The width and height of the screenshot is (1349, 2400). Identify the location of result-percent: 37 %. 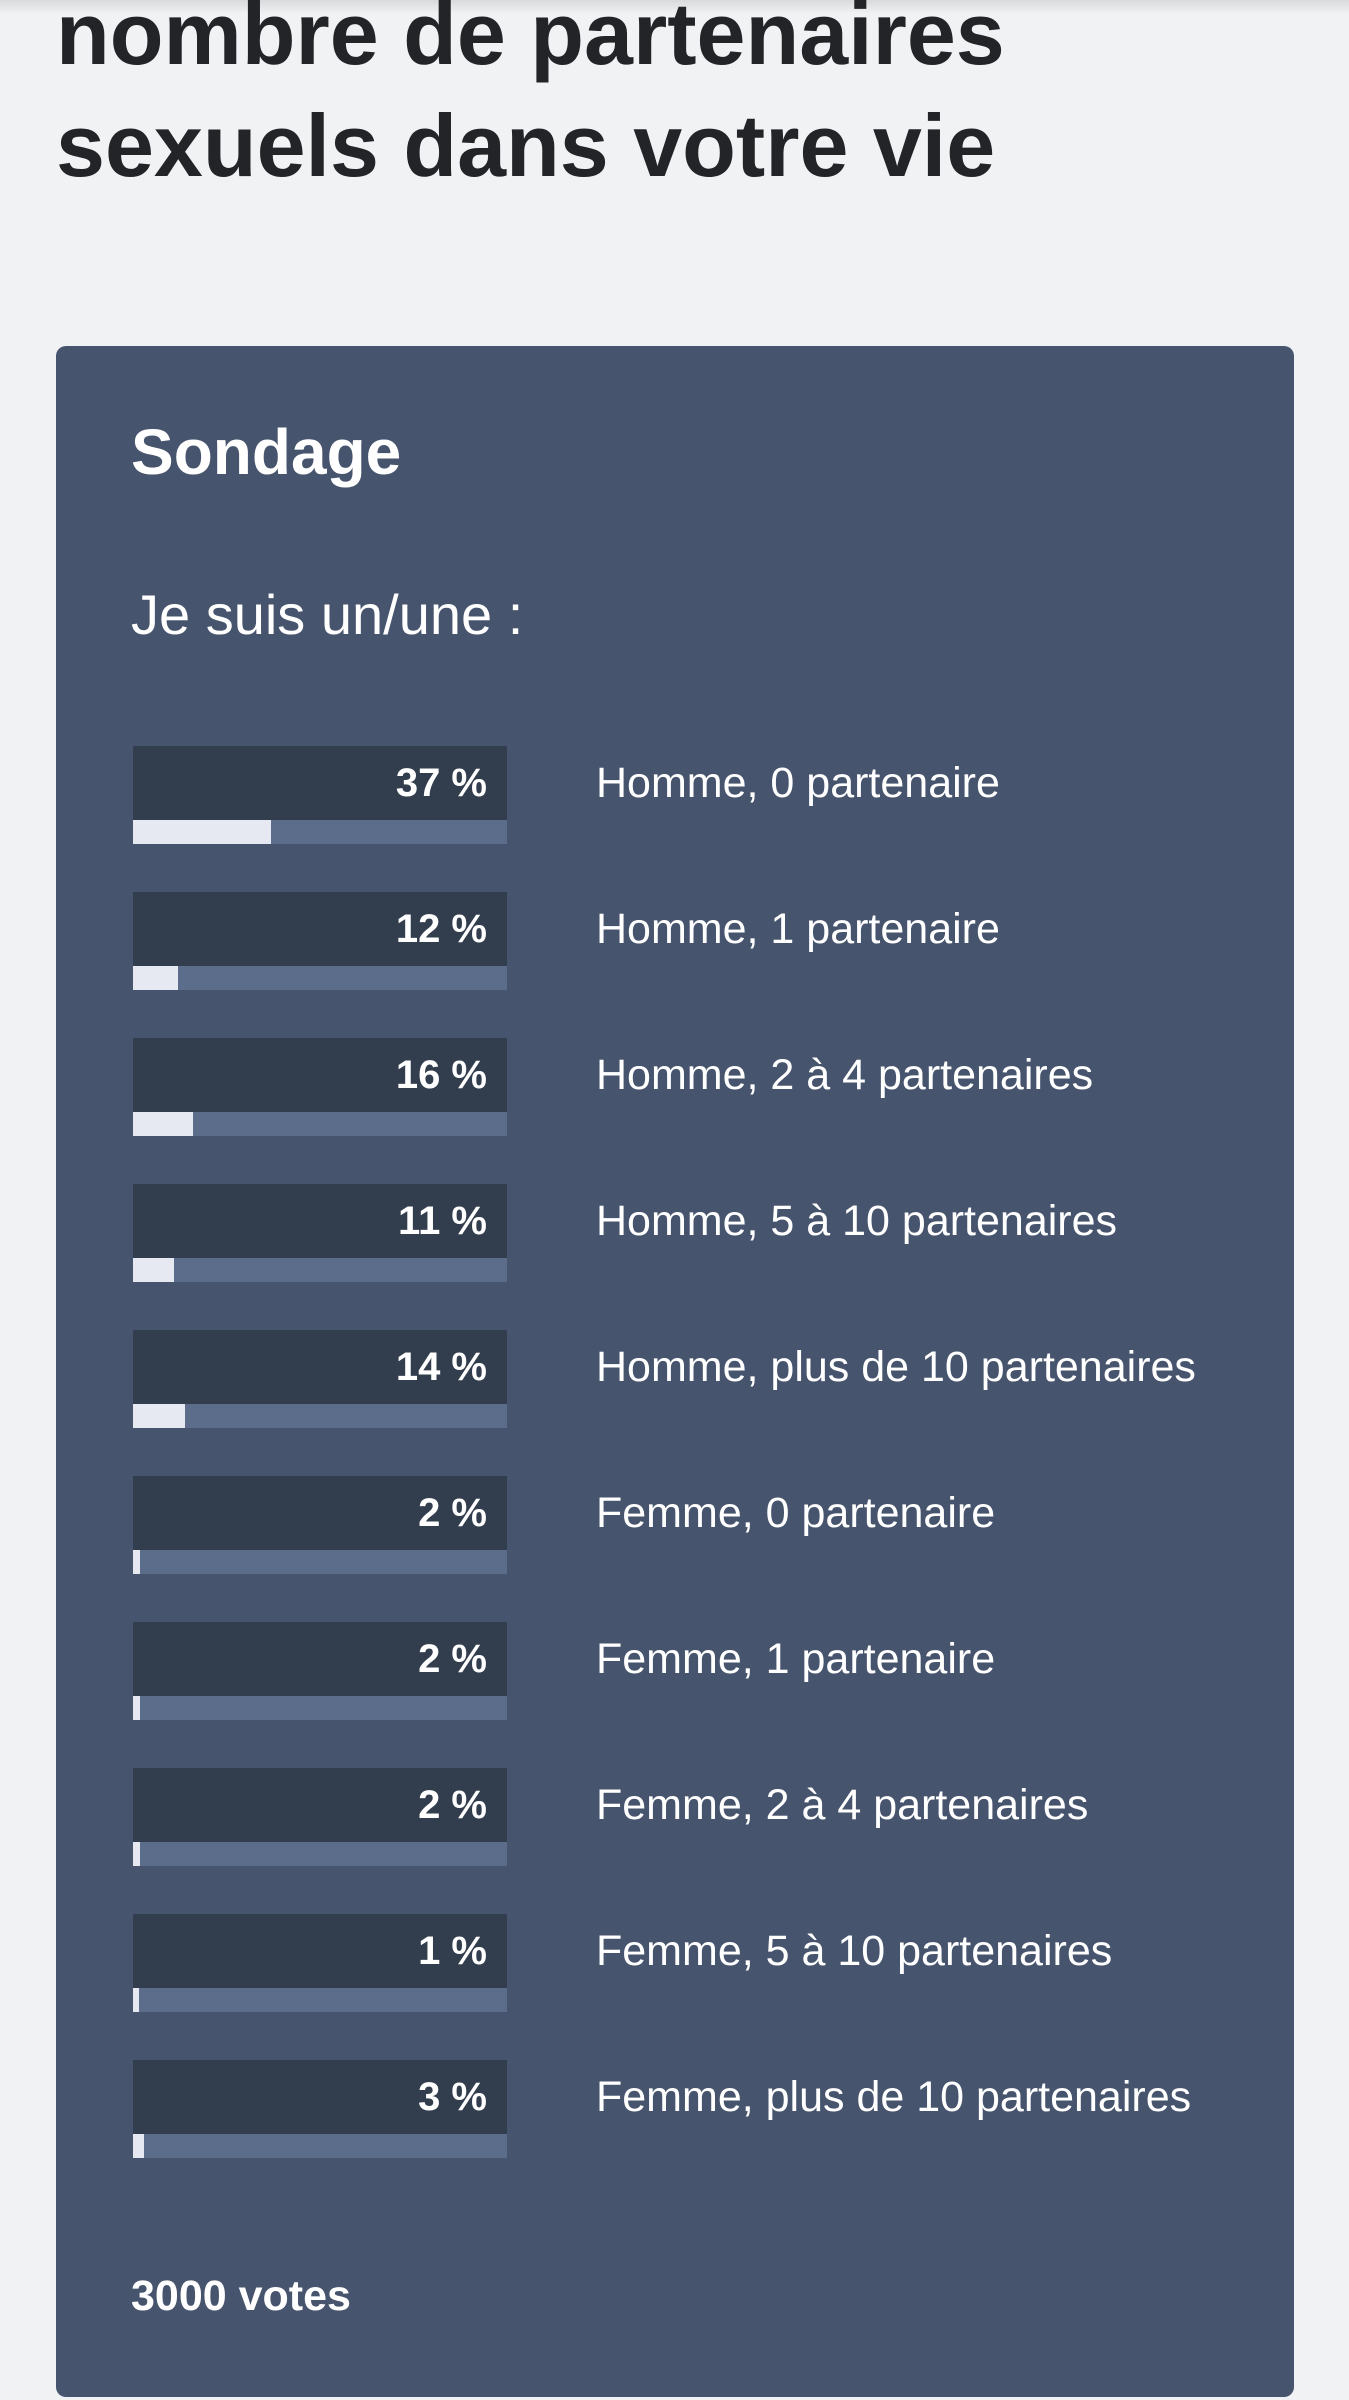
(441, 783).